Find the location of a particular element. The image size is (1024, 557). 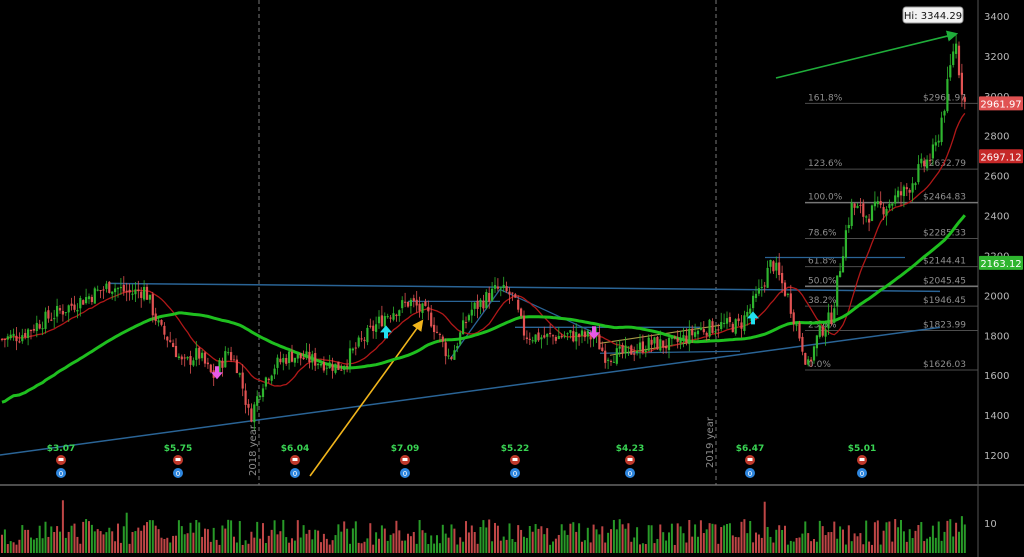

earnings-event-icon-glyph is located at coordinates (515, 459).